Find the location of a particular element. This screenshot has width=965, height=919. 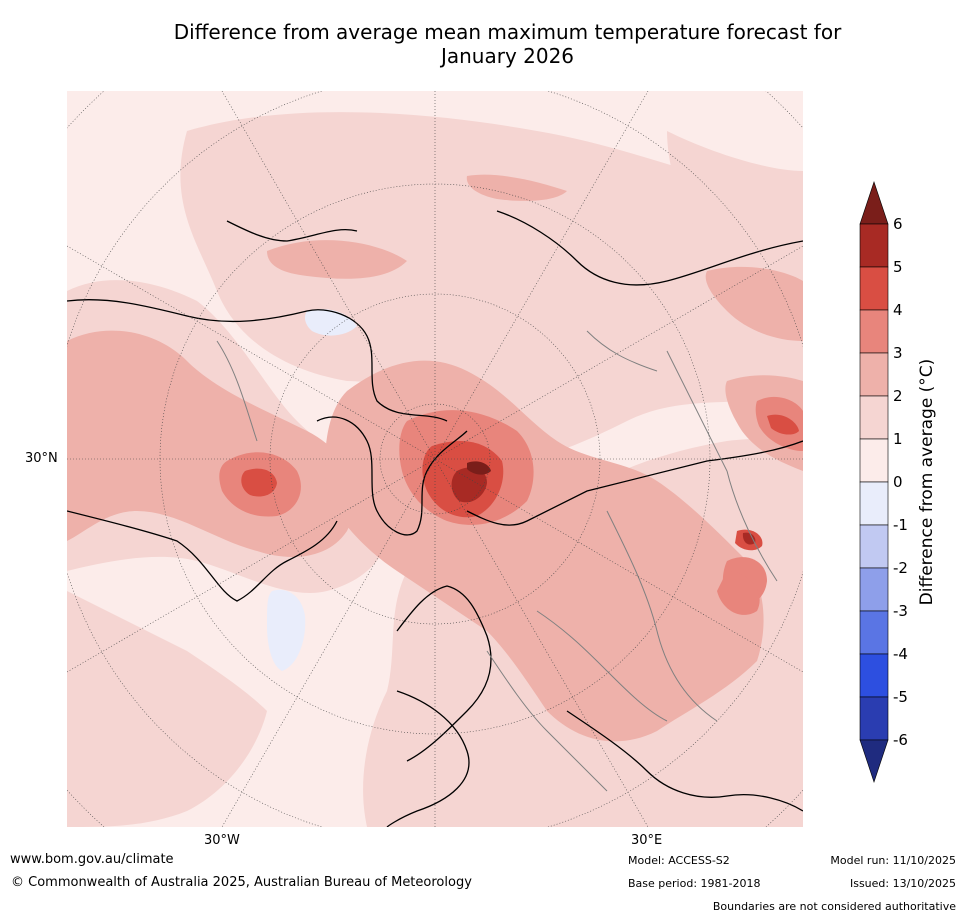

colorbar-tick: -3 is located at coordinates (900, 611).